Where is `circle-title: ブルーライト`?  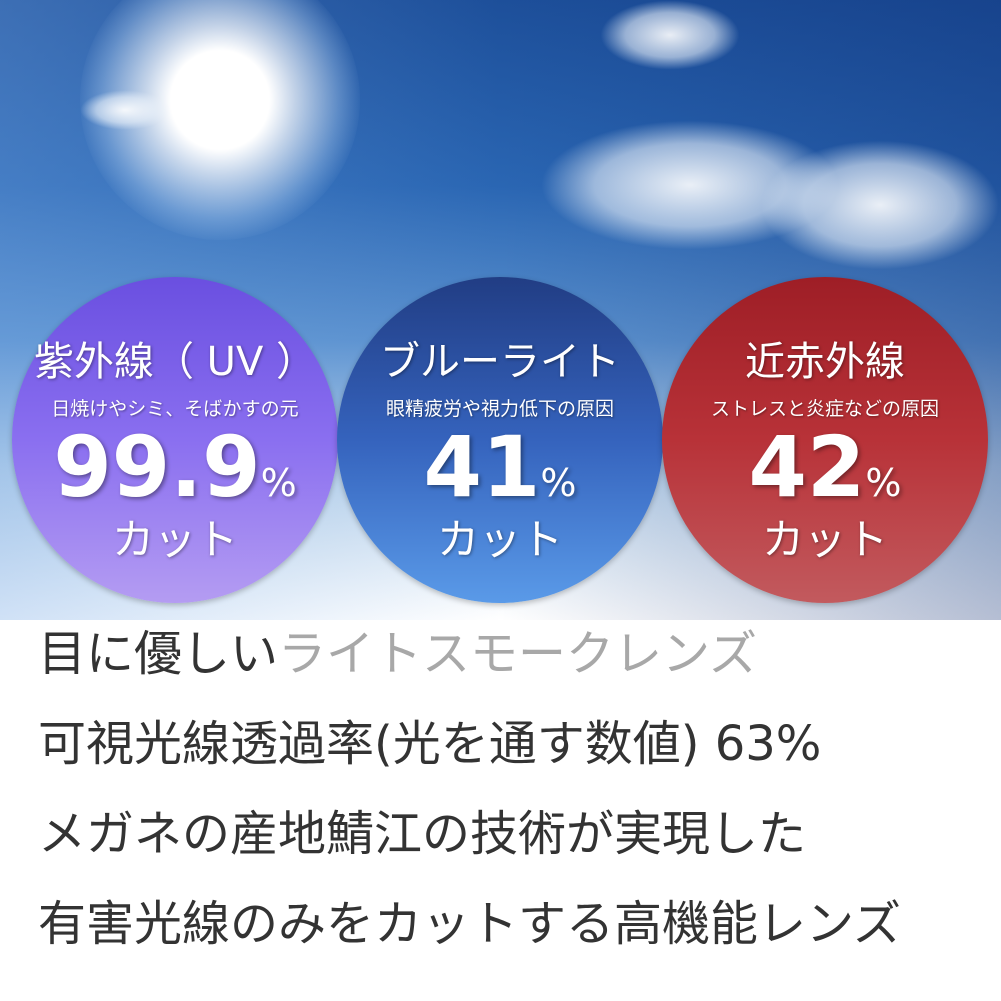 circle-title: ブルーライト is located at coordinates (500, 362).